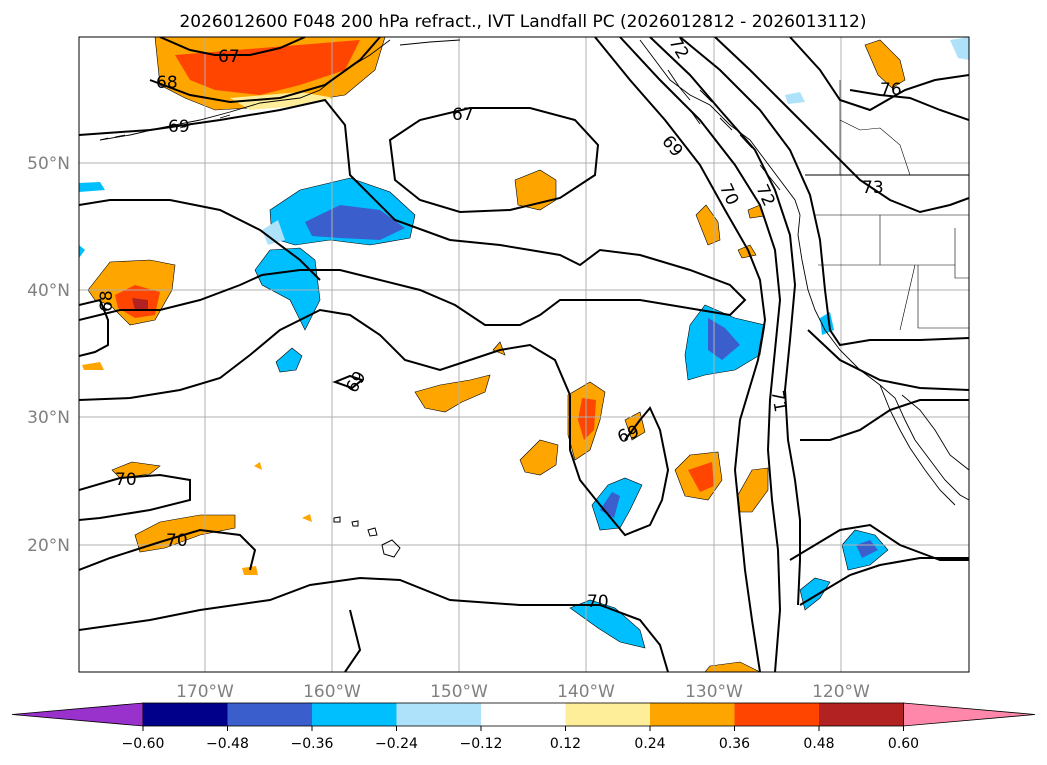 The height and width of the screenshot is (765, 1047). What do you see at coordinates (499, 348) in the screenshot?
I see `small-positive-dot` at bounding box center [499, 348].